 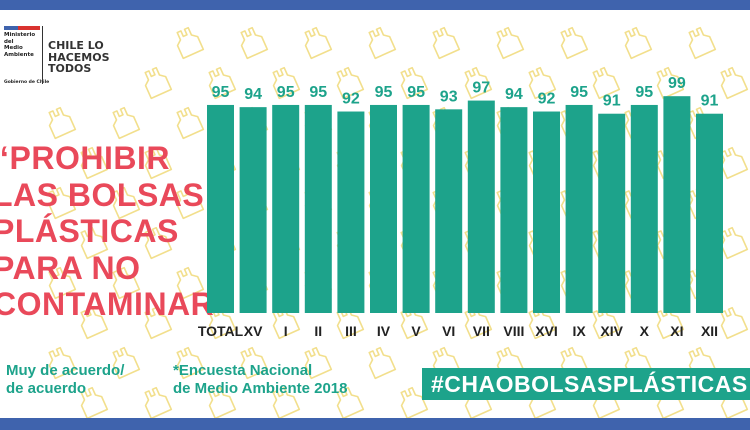 What do you see at coordinates (102, 194) in the screenshot?
I see `quote-line: LAS BOLSAS` at bounding box center [102, 194].